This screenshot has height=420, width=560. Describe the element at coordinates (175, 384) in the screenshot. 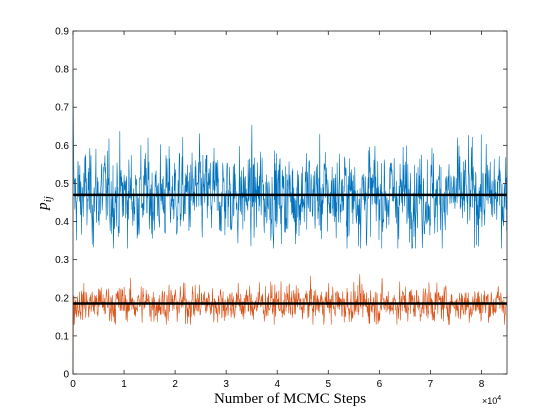

I see `x-tick-label: 2` at that location.